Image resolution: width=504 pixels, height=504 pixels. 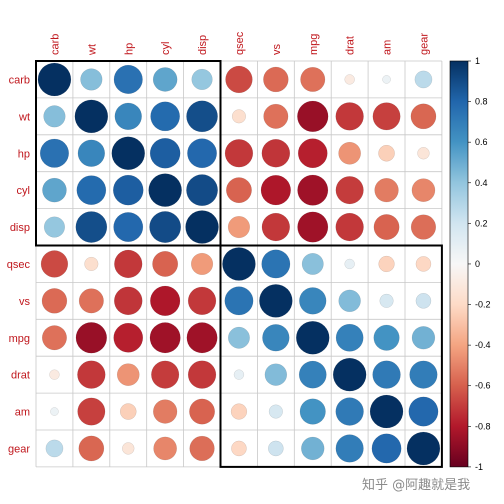 I want to click on corr-circle-mpg-drat, so click(x=349, y=337).